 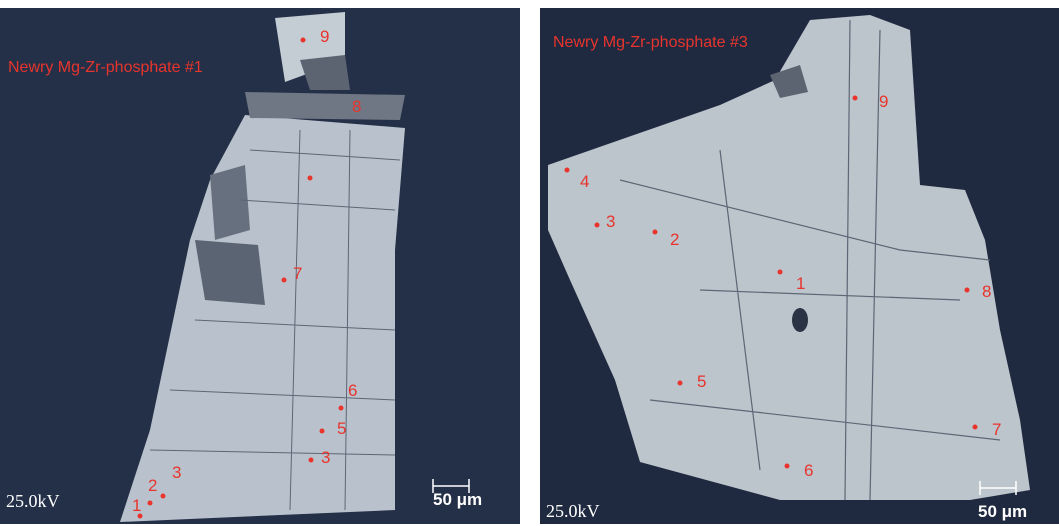 What do you see at coordinates (650, 42) in the screenshot?
I see `panel-title: Newry Mg-Zr-phosphate #3` at bounding box center [650, 42].